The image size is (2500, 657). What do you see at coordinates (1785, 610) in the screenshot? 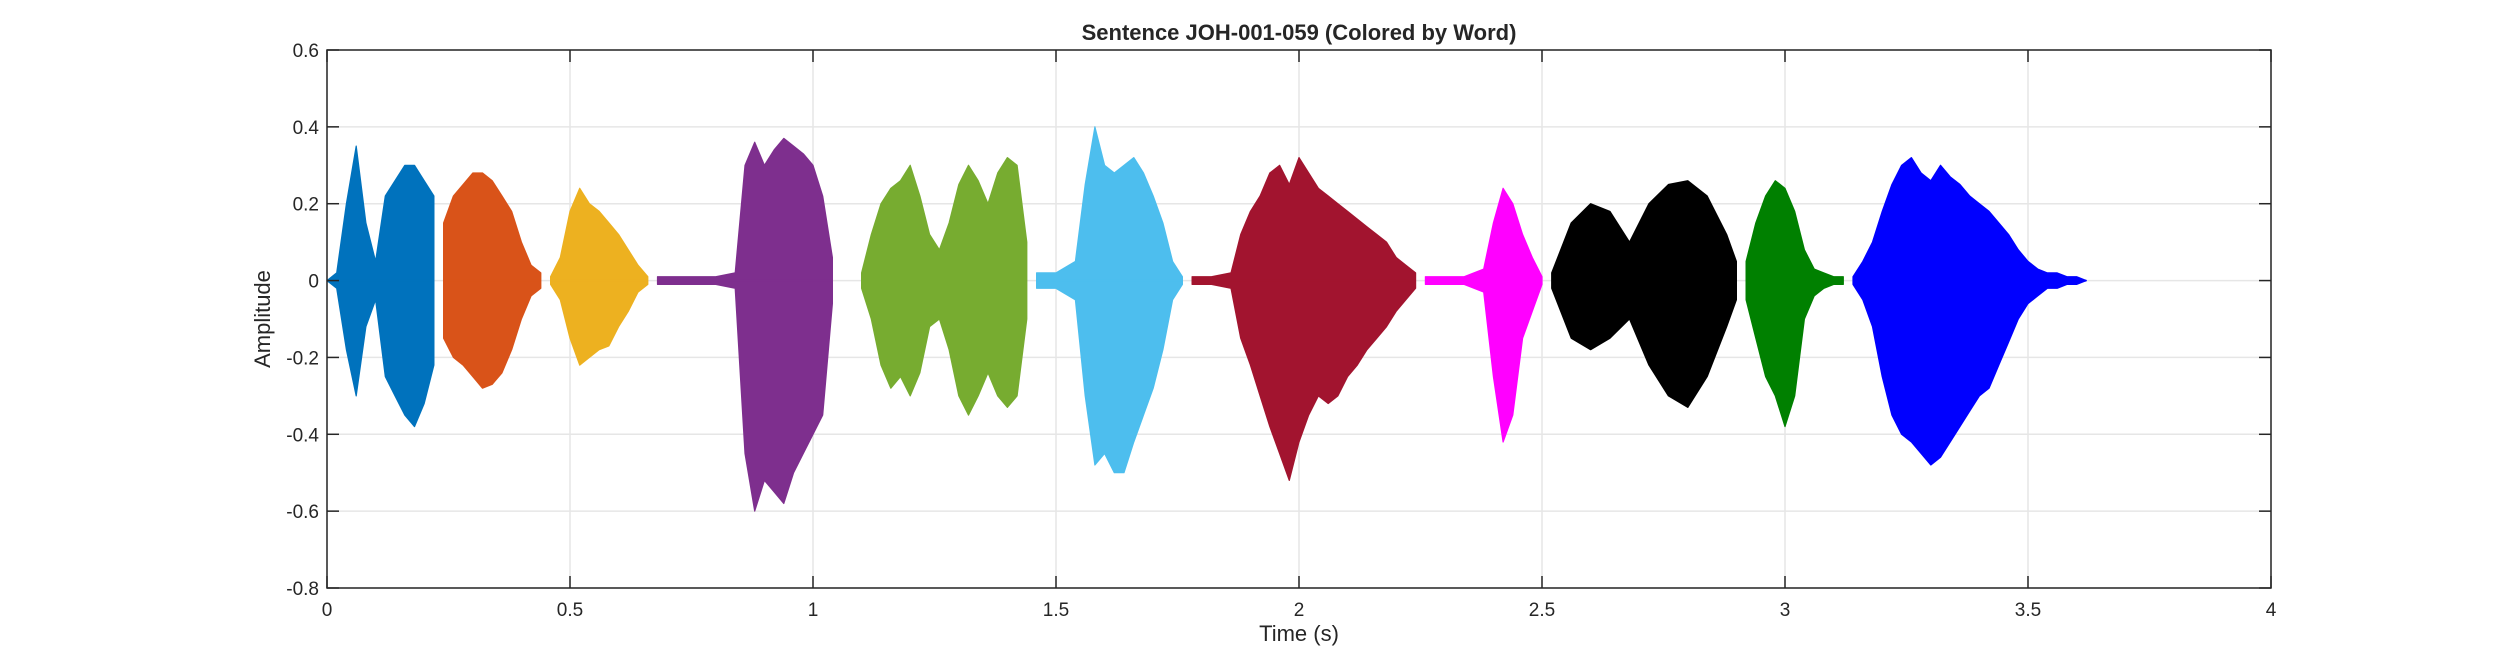
I see `x-tick-label: 3` at bounding box center [1785, 610].